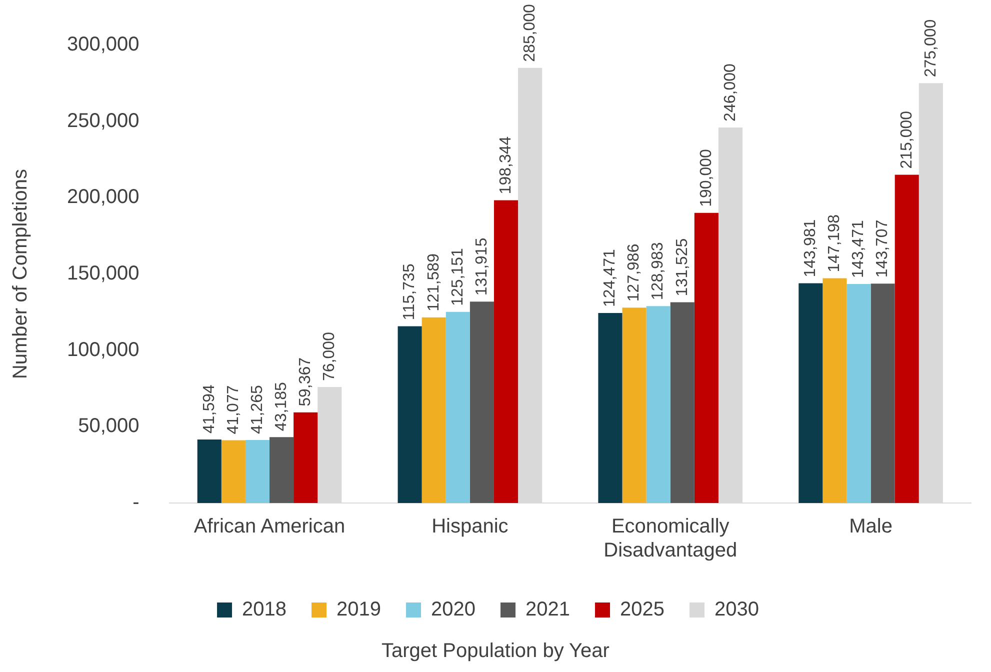 Image resolution: width=991 pixels, height=672 pixels. Describe the element at coordinates (634, 273) in the screenshot. I see `data-label: 127,986` at that location.